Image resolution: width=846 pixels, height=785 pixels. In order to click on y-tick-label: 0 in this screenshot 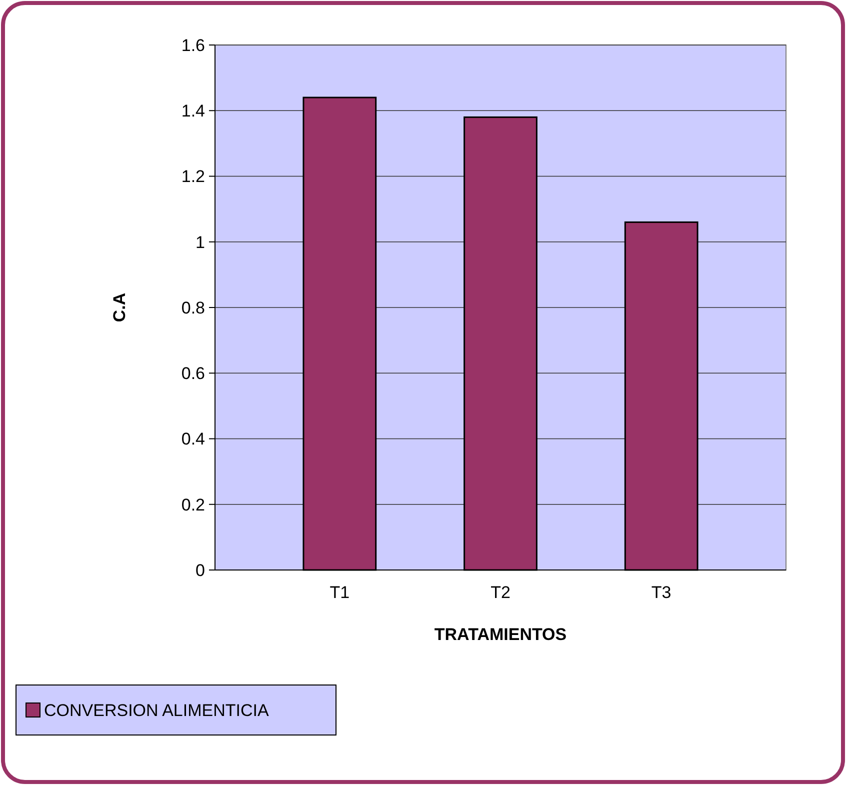, I will do `click(200, 570)`.